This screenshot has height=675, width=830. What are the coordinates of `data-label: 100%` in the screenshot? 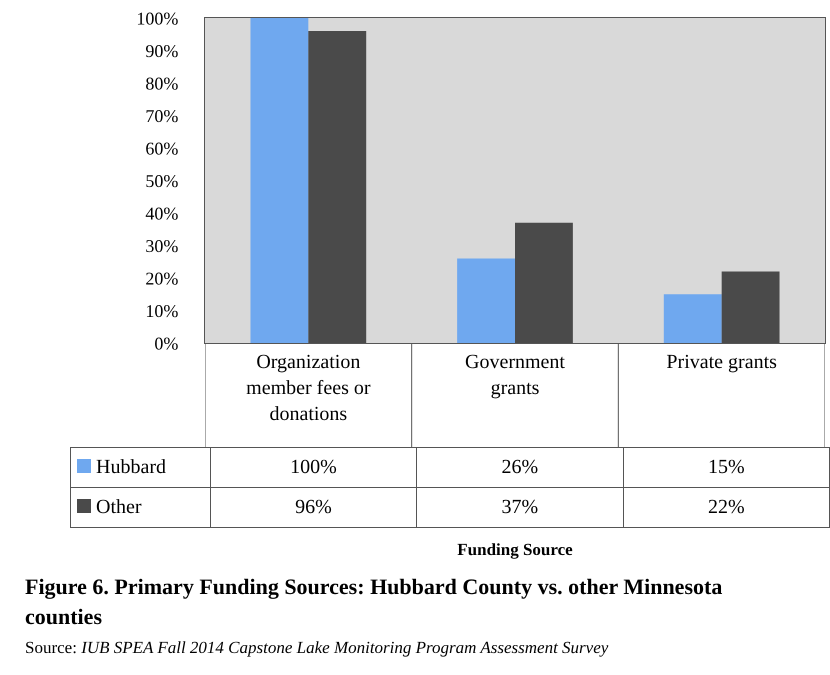 It's located at (313, 468).